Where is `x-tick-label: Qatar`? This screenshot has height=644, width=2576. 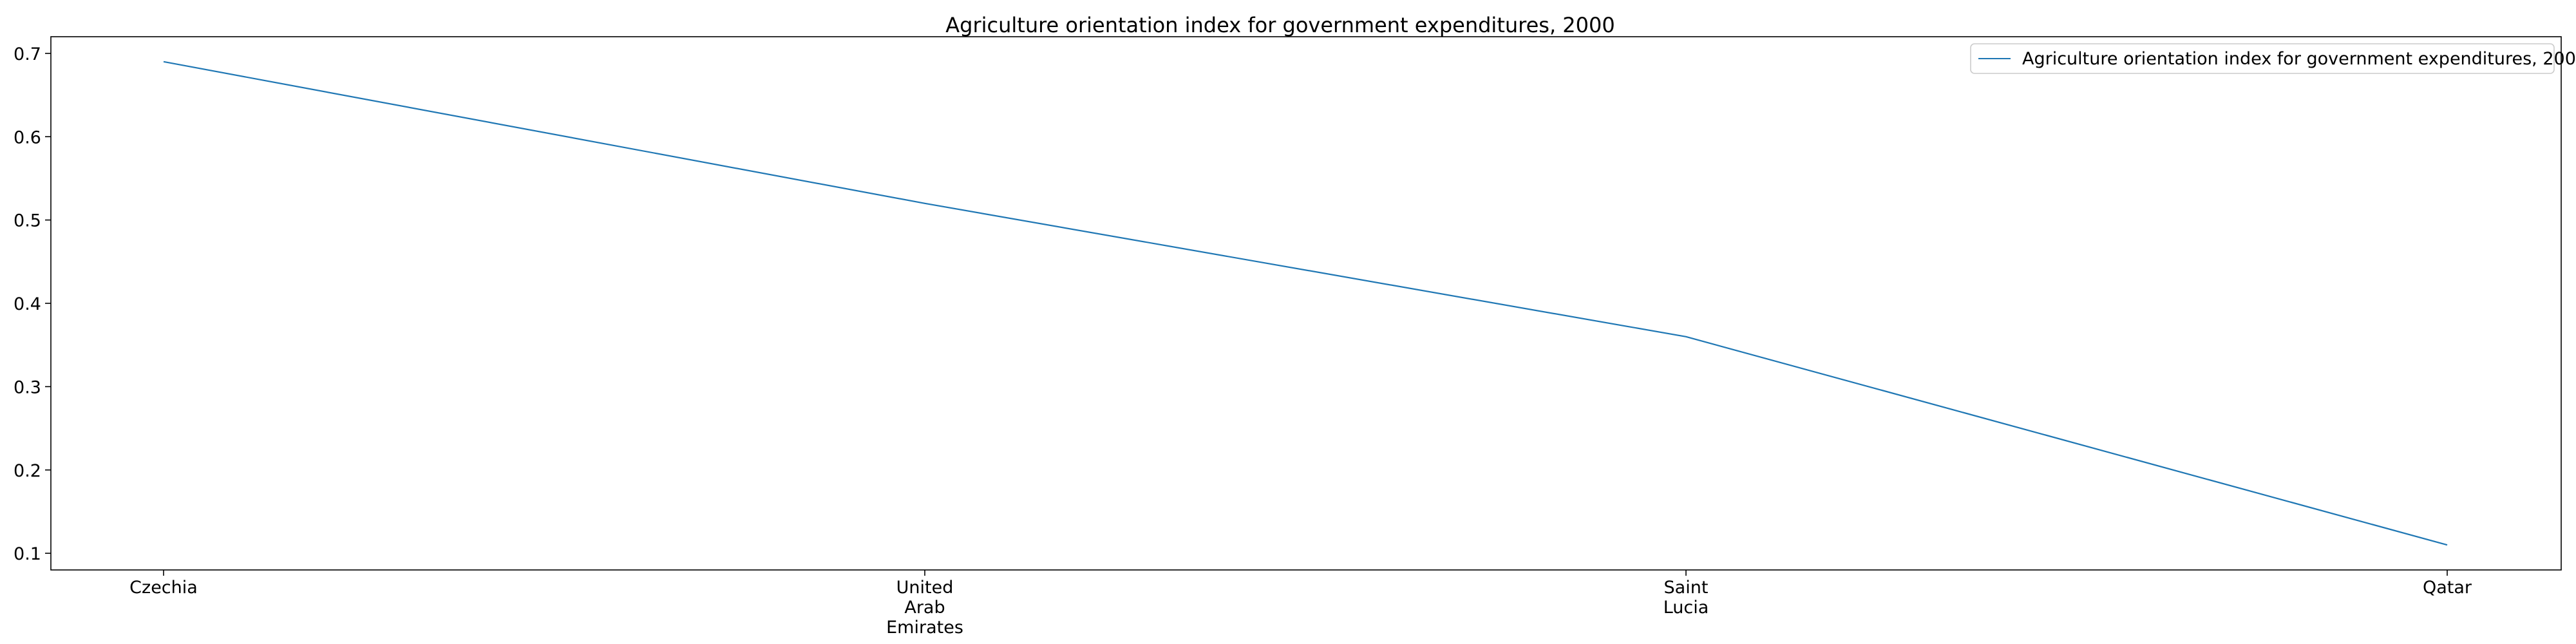
x-tick-label: Qatar is located at coordinates (2447, 588).